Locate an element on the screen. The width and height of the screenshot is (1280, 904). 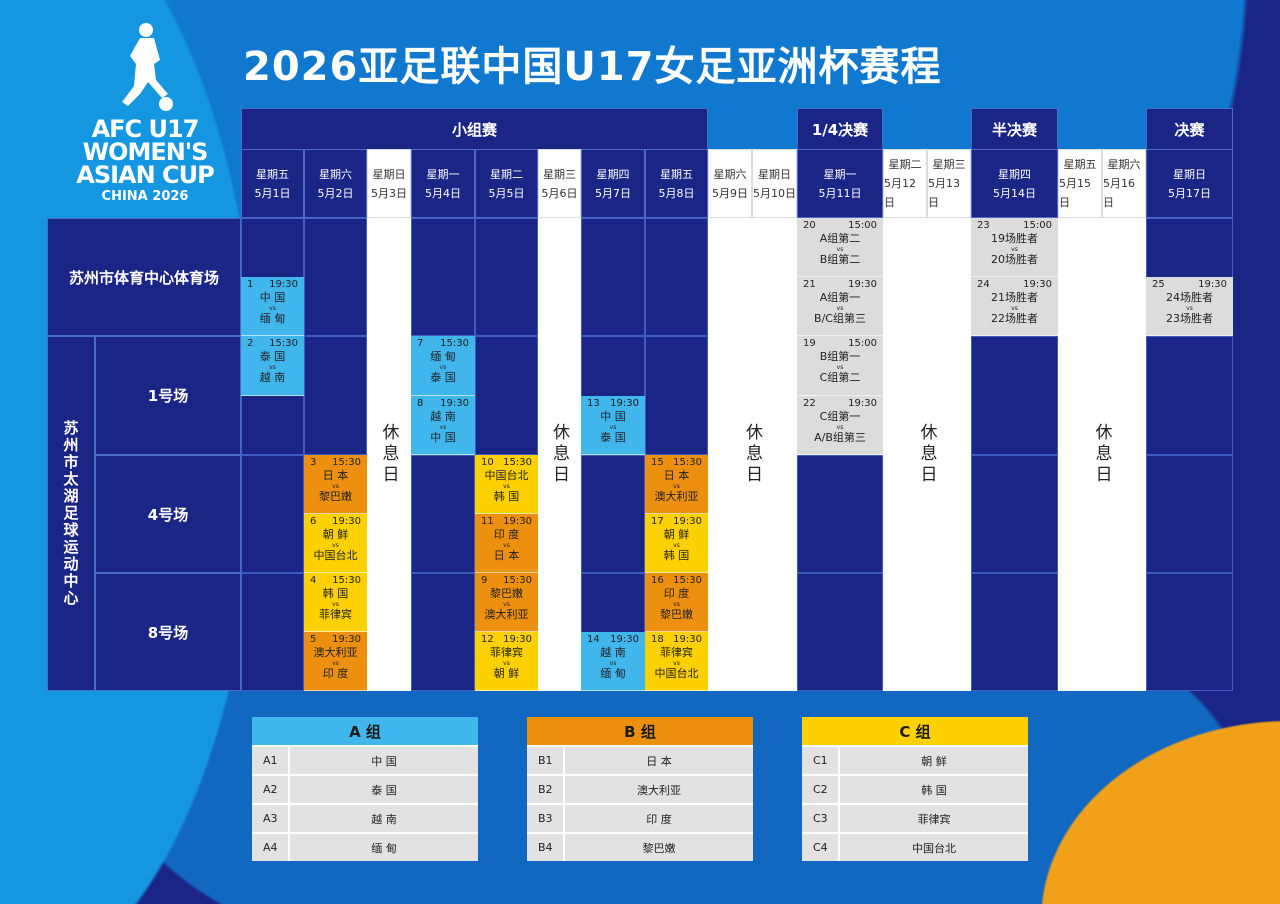
match-cell: 1 19:30 中 国 vs 缅 甸 is located at coordinates (272, 306).